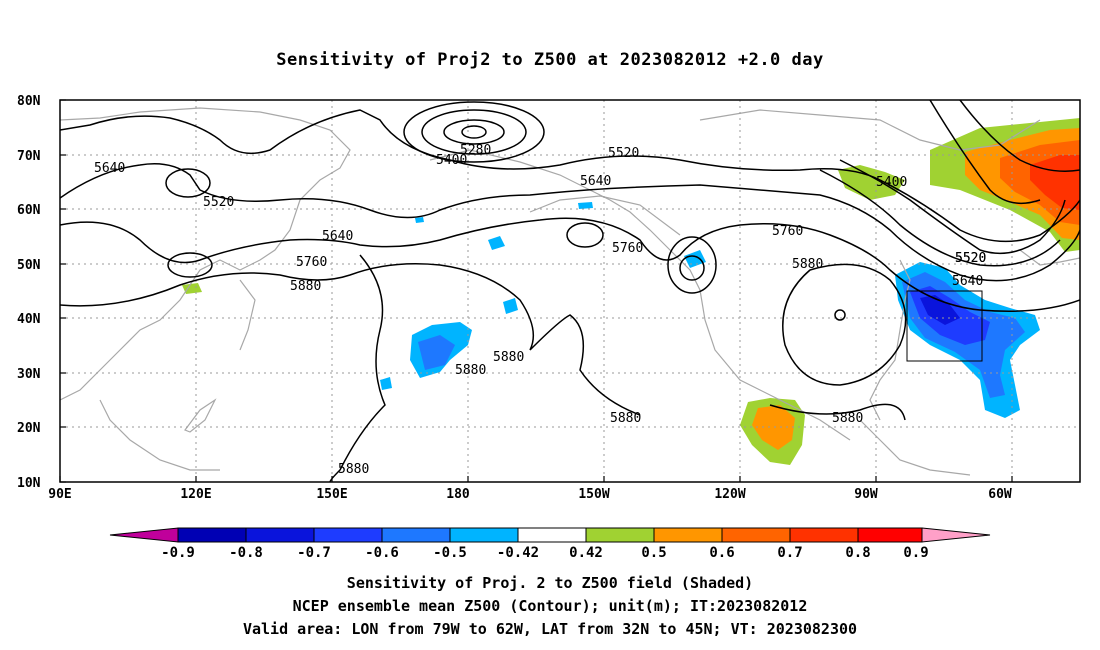 The width and height of the screenshot is (1100, 650). Describe the element at coordinates (357, 368) in the screenshot. I see `contour-5880-south` at that location.